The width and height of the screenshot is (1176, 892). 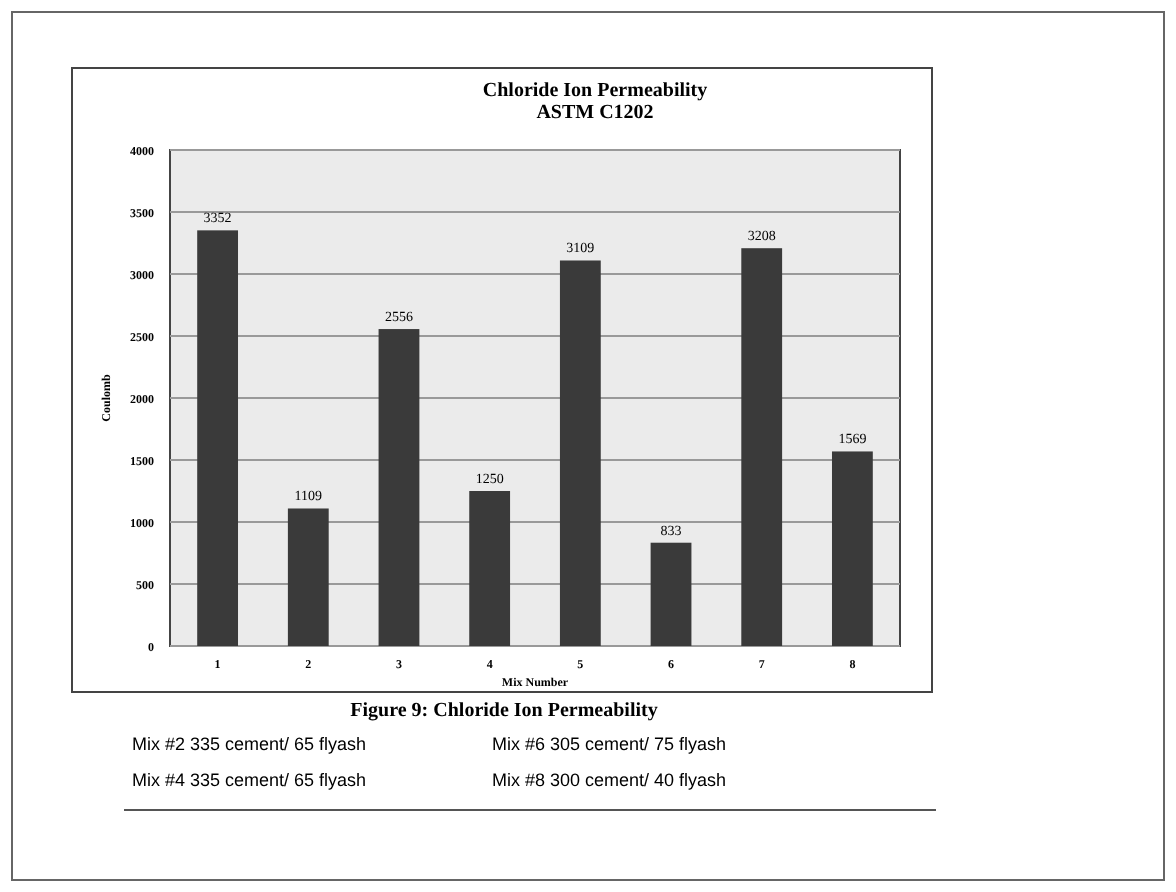 What do you see at coordinates (504, 711) in the screenshot?
I see `caption: Figure 9: Chloride Ion Permeability` at bounding box center [504, 711].